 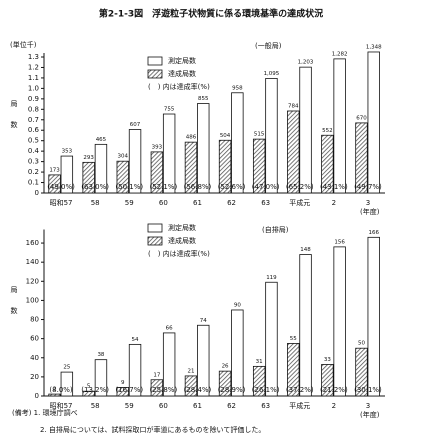 What do you see at coordinates (305, 250) in the screenshot?
I see `value-label: 148` at bounding box center [305, 250].